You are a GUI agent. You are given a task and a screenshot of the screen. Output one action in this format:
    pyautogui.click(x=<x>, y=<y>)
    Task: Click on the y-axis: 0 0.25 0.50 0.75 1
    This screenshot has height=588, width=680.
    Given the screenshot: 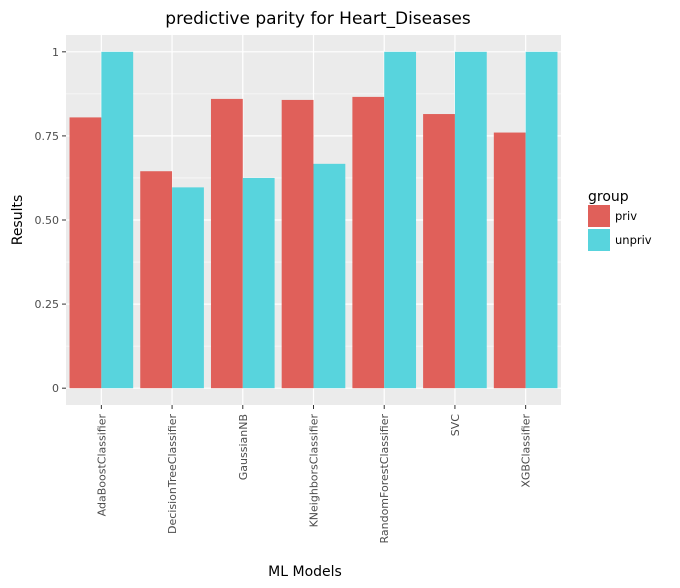 What is the action you would take?
    pyautogui.click(x=50, y=220)
    